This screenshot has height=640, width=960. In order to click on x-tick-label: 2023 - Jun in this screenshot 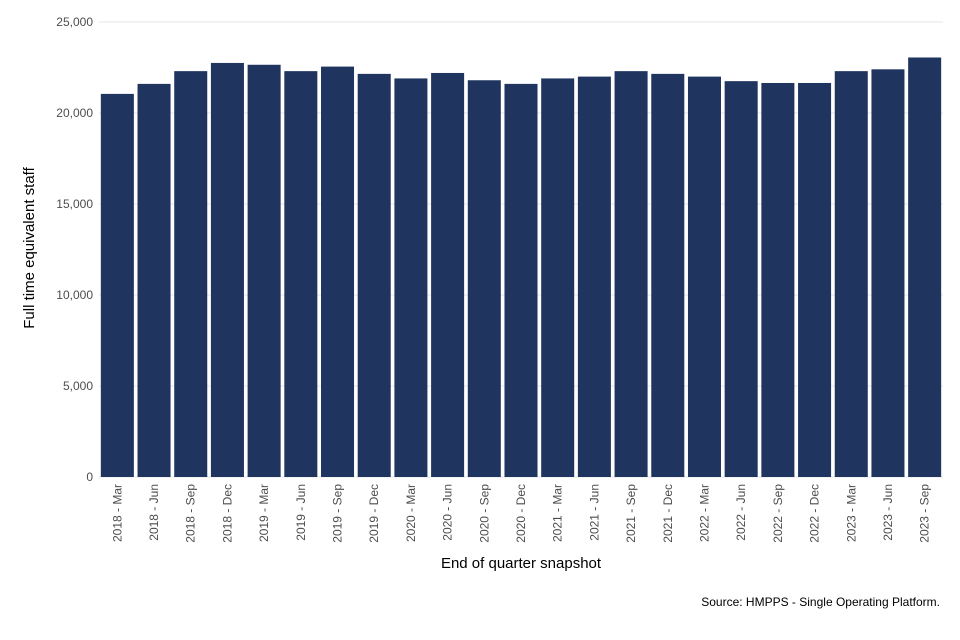, I will do `click(888, 512)`.